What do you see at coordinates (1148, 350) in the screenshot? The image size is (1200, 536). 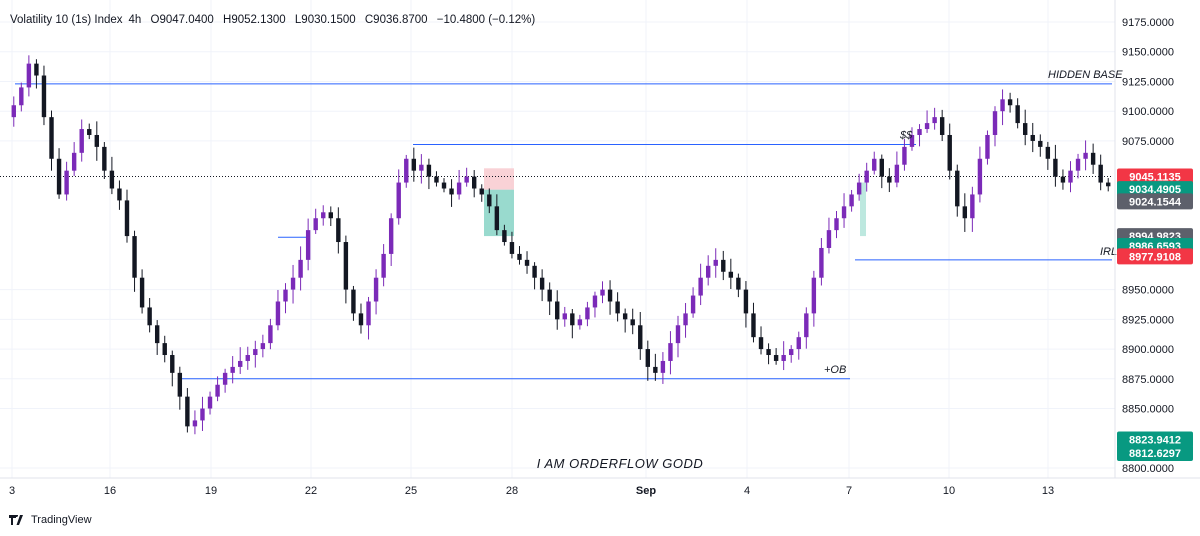 I see `price-tick-label: 8900.0000` at bounding box center [1148, 350].